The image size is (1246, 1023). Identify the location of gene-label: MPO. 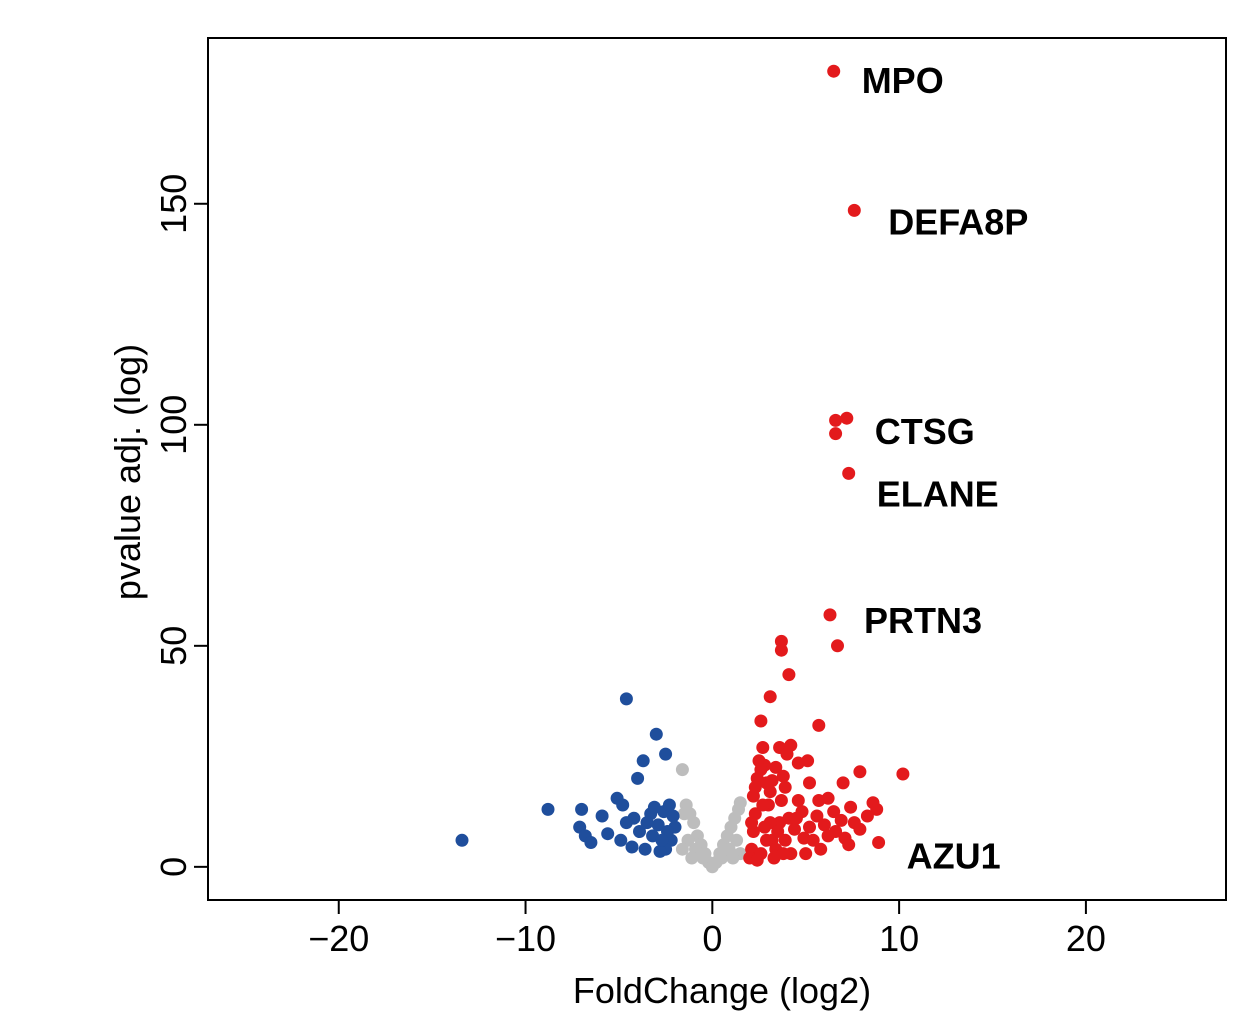
(903, 80).